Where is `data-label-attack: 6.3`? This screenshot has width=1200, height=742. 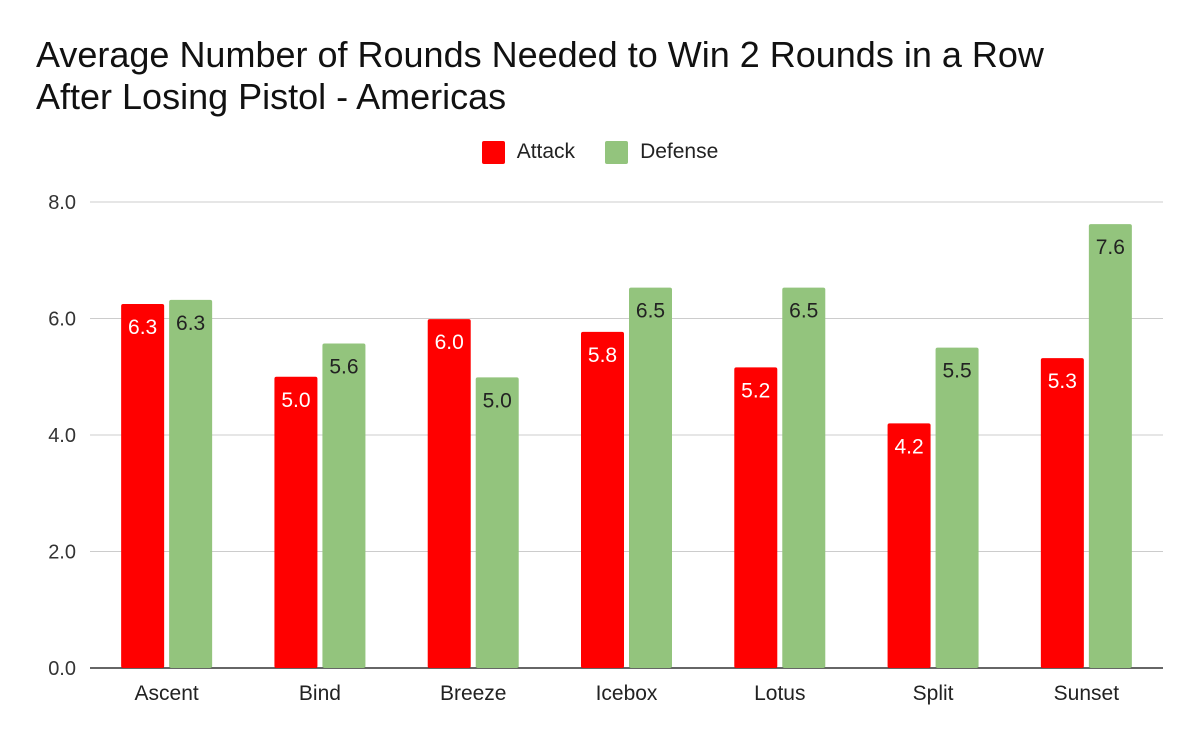
data-label-attack: 6.3 is located at coordinates (142, 327).